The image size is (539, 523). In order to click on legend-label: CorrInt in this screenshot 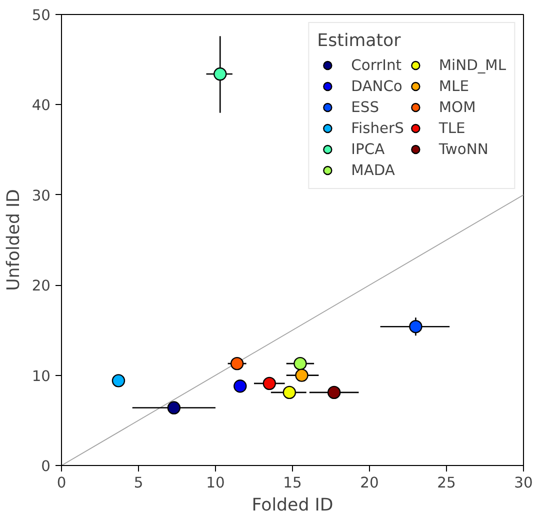, I will do `click(376, 65)`.